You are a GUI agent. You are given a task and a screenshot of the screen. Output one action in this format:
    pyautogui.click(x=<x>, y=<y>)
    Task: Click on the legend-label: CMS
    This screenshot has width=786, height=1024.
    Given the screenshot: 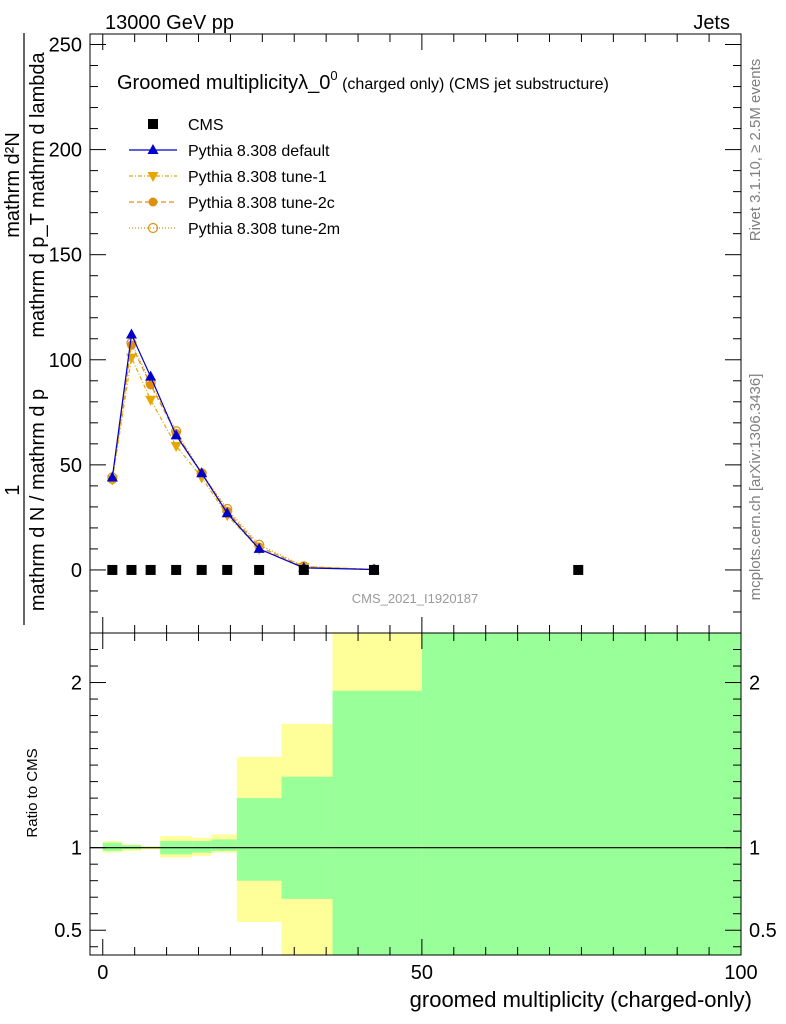 What is the action you would take?
    pyautogui.click(x=206, y=125)
    